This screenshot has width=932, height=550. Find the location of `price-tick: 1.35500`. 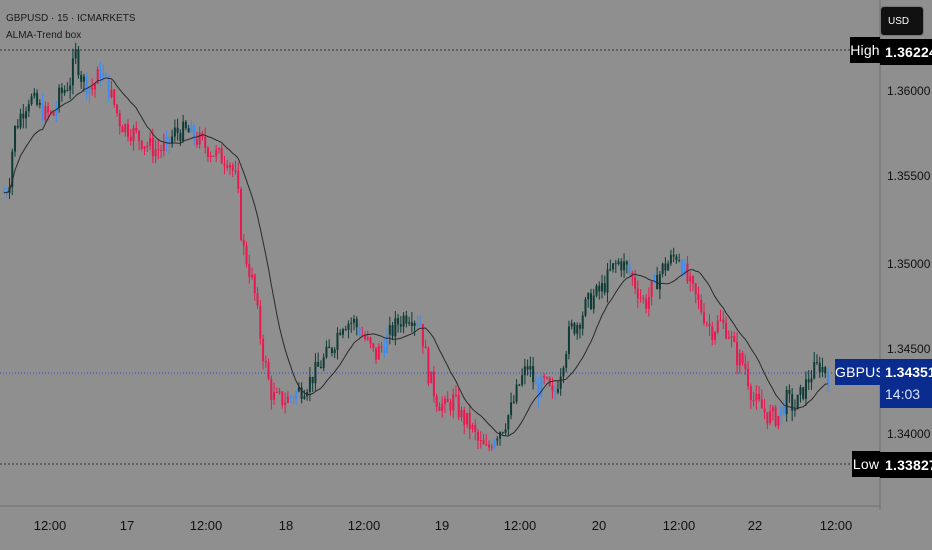

price-tick: 1.35500 is located at coordinates (909, 176).